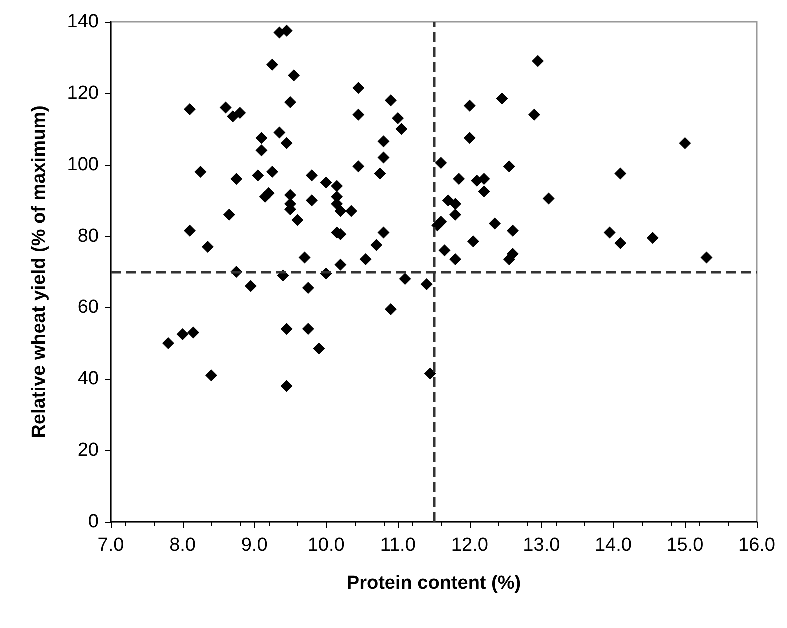 The width and height of the screenshot is (787, 628). What do you see at coordinates (83, 93) in the screenshot?
I see `y-tick-label: 120` at bounding box center [83, 93].